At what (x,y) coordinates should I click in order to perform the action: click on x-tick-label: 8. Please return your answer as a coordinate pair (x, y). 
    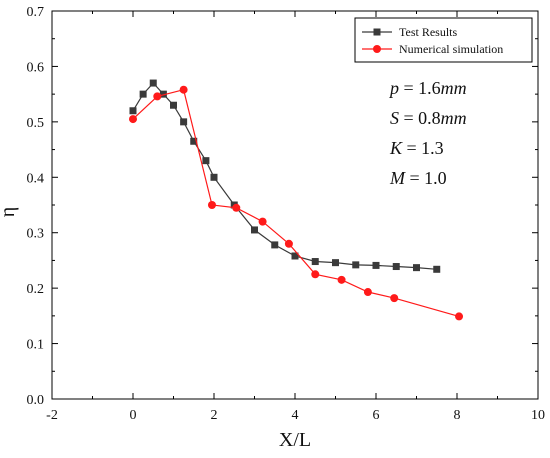
    Looking at the image, I should click on (457, 415).